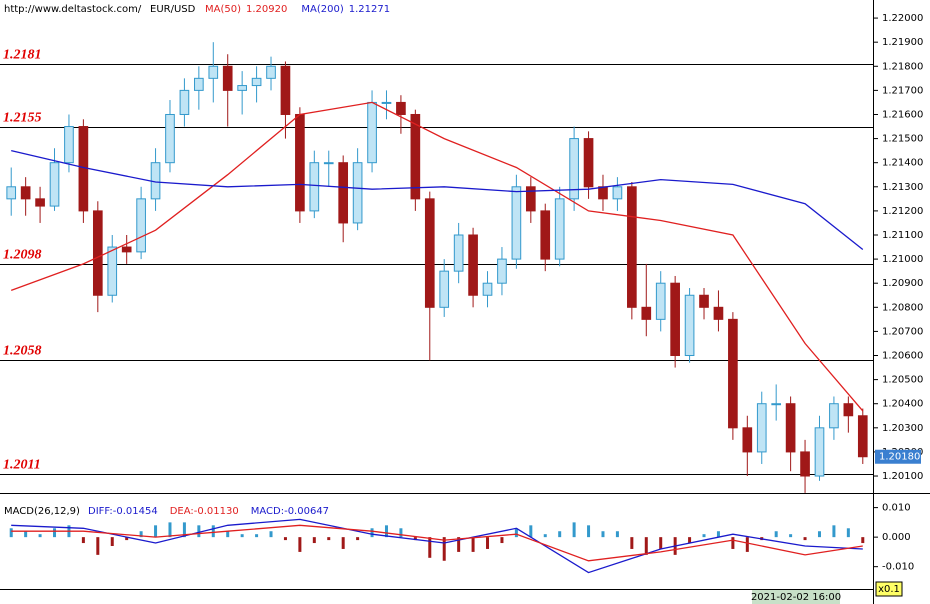 Image resolution: width=930 pixels, height=604 pixels. Describe the element at coordinates (173, 9) in the screenshot. I see `symbol: EUR/USD` at that location.